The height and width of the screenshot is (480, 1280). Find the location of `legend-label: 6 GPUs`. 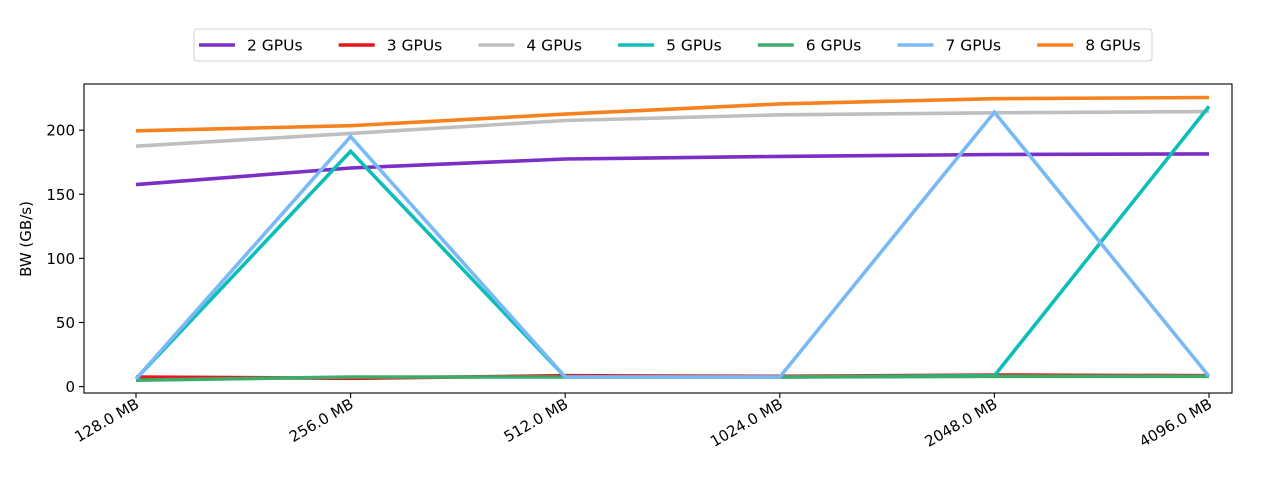

legend-label: 6 GPUs is located at coordinates (834, 46).